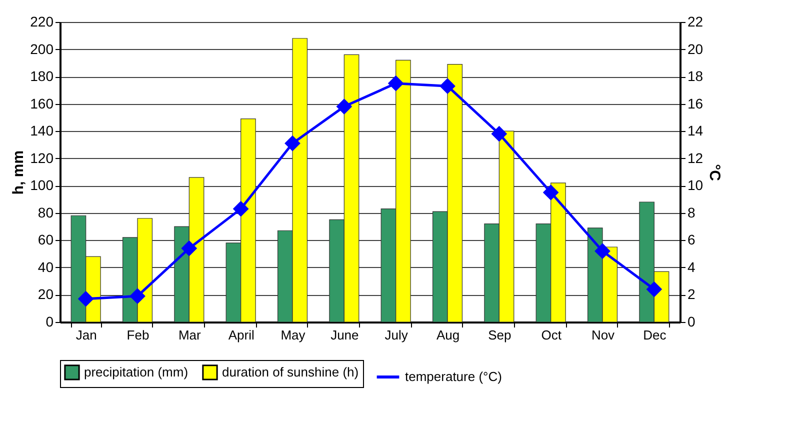  I want to click on y-tick-label: 200, so click(42, 48).